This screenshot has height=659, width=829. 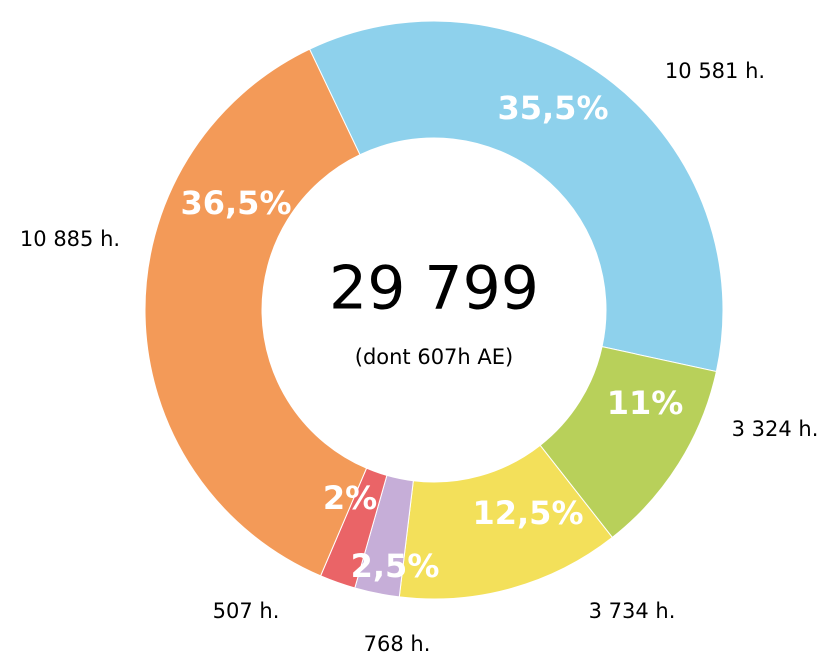 What do you see at coordinates (775, 429) in the screenshot?
I see `outer-label: 3 324 h.` at bounding box center [775, 429].